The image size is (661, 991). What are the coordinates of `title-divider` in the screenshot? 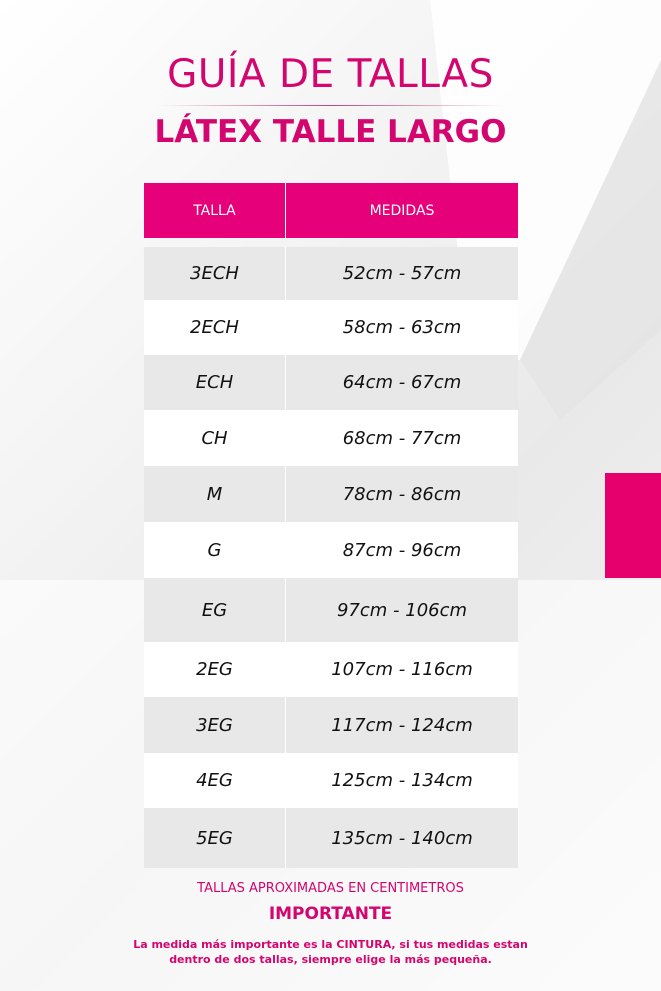 It's located at (330, 105).